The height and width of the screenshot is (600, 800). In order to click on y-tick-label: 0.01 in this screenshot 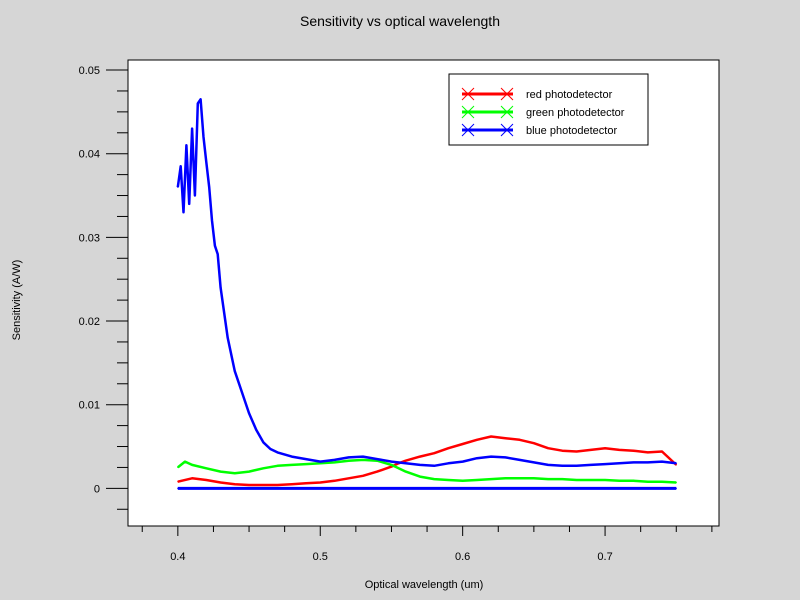, I will do `click(89, 406)`.